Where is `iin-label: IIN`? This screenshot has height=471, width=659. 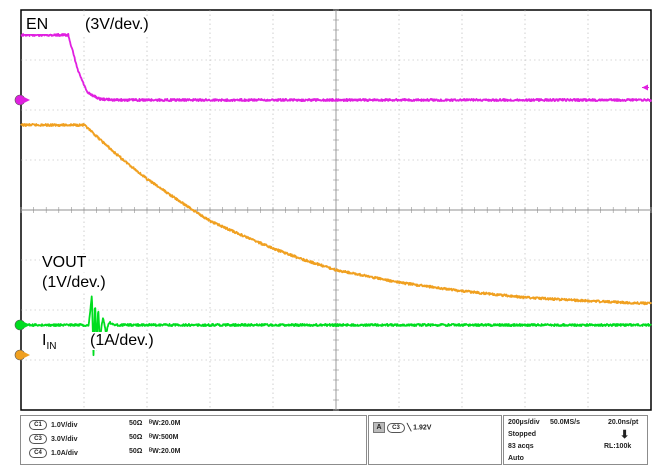 iin-label: IIN is located at coordinates (49, 344).